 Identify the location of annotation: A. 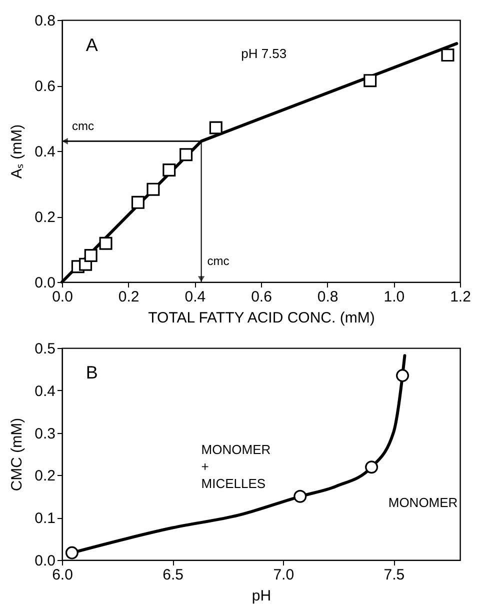
(92, 45).